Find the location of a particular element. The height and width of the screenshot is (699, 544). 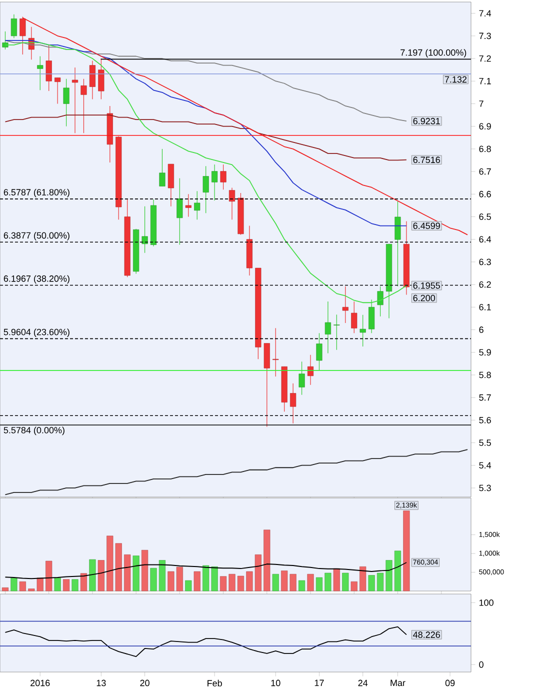

ref-line-label: 6.5787 (61.80%) is located at coordinates (37, 193).